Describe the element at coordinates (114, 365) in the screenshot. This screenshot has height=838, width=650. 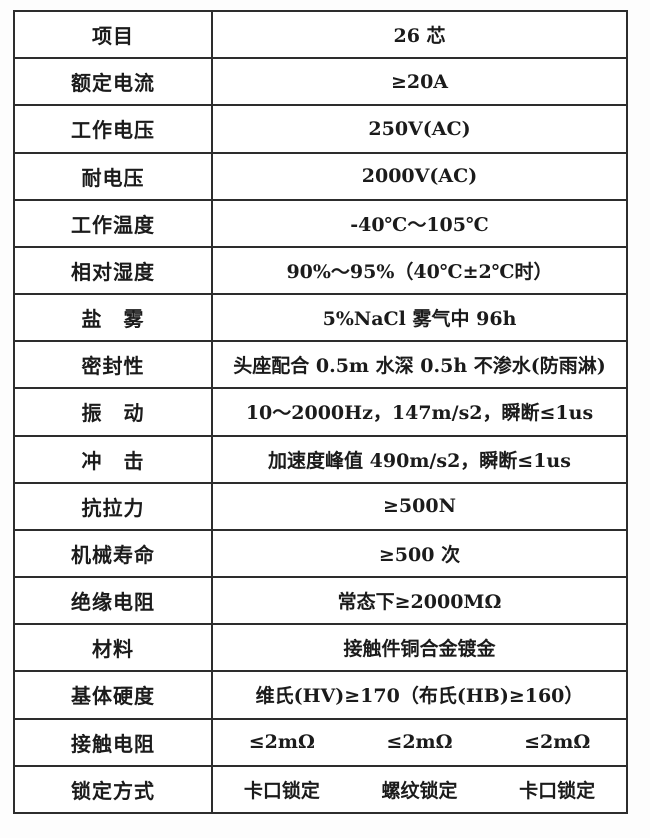
I see `row-label: 密封性` at that location.